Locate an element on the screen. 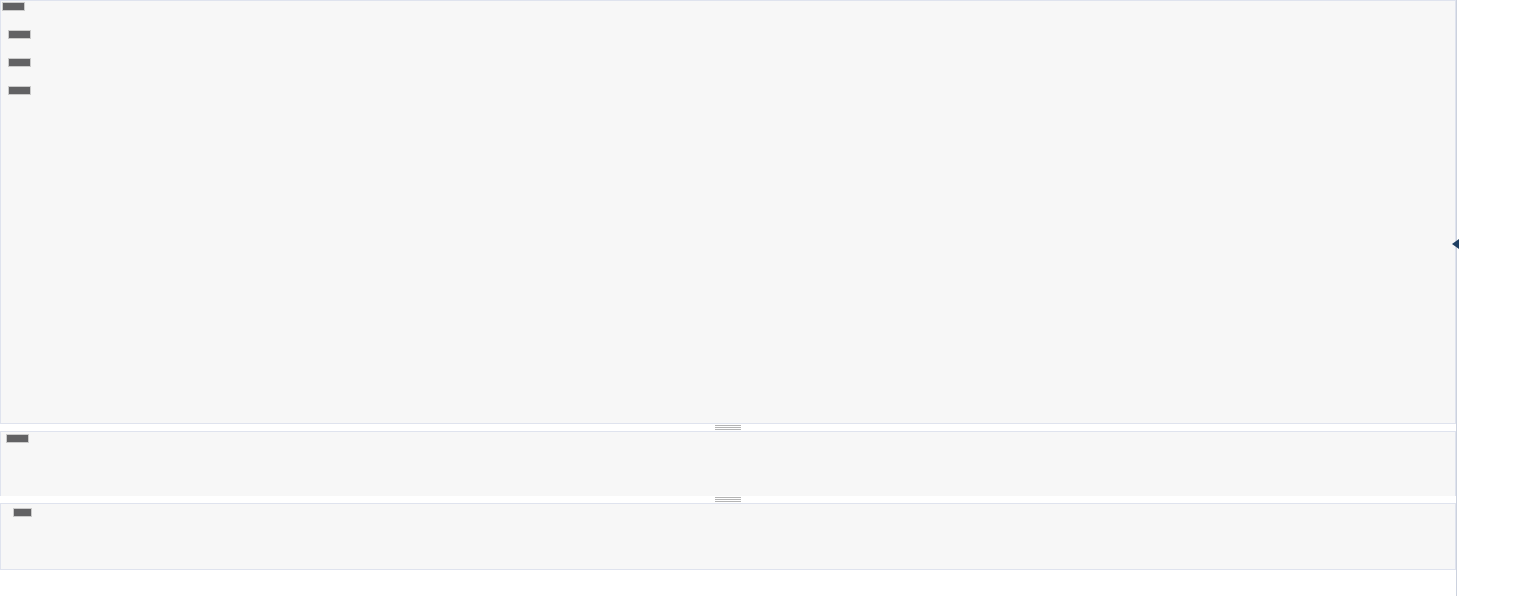 The image size is (1536, 596). sma100-label is located at coordinates (21, 62).